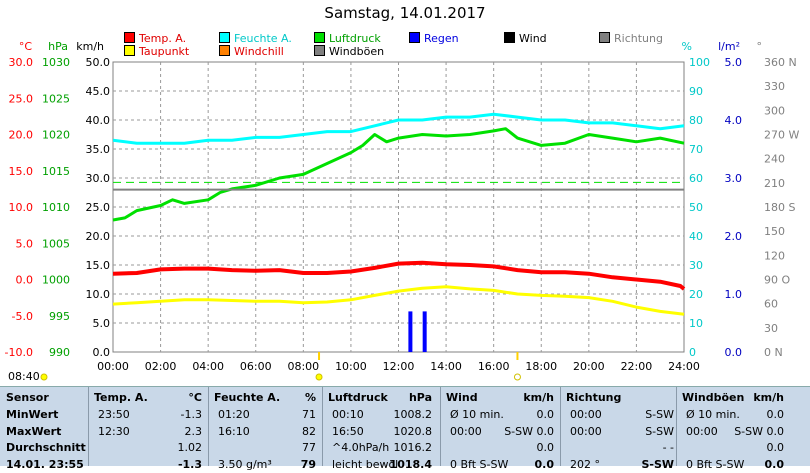  I want to click on tick-label-direction: 60, so click(771, 304).